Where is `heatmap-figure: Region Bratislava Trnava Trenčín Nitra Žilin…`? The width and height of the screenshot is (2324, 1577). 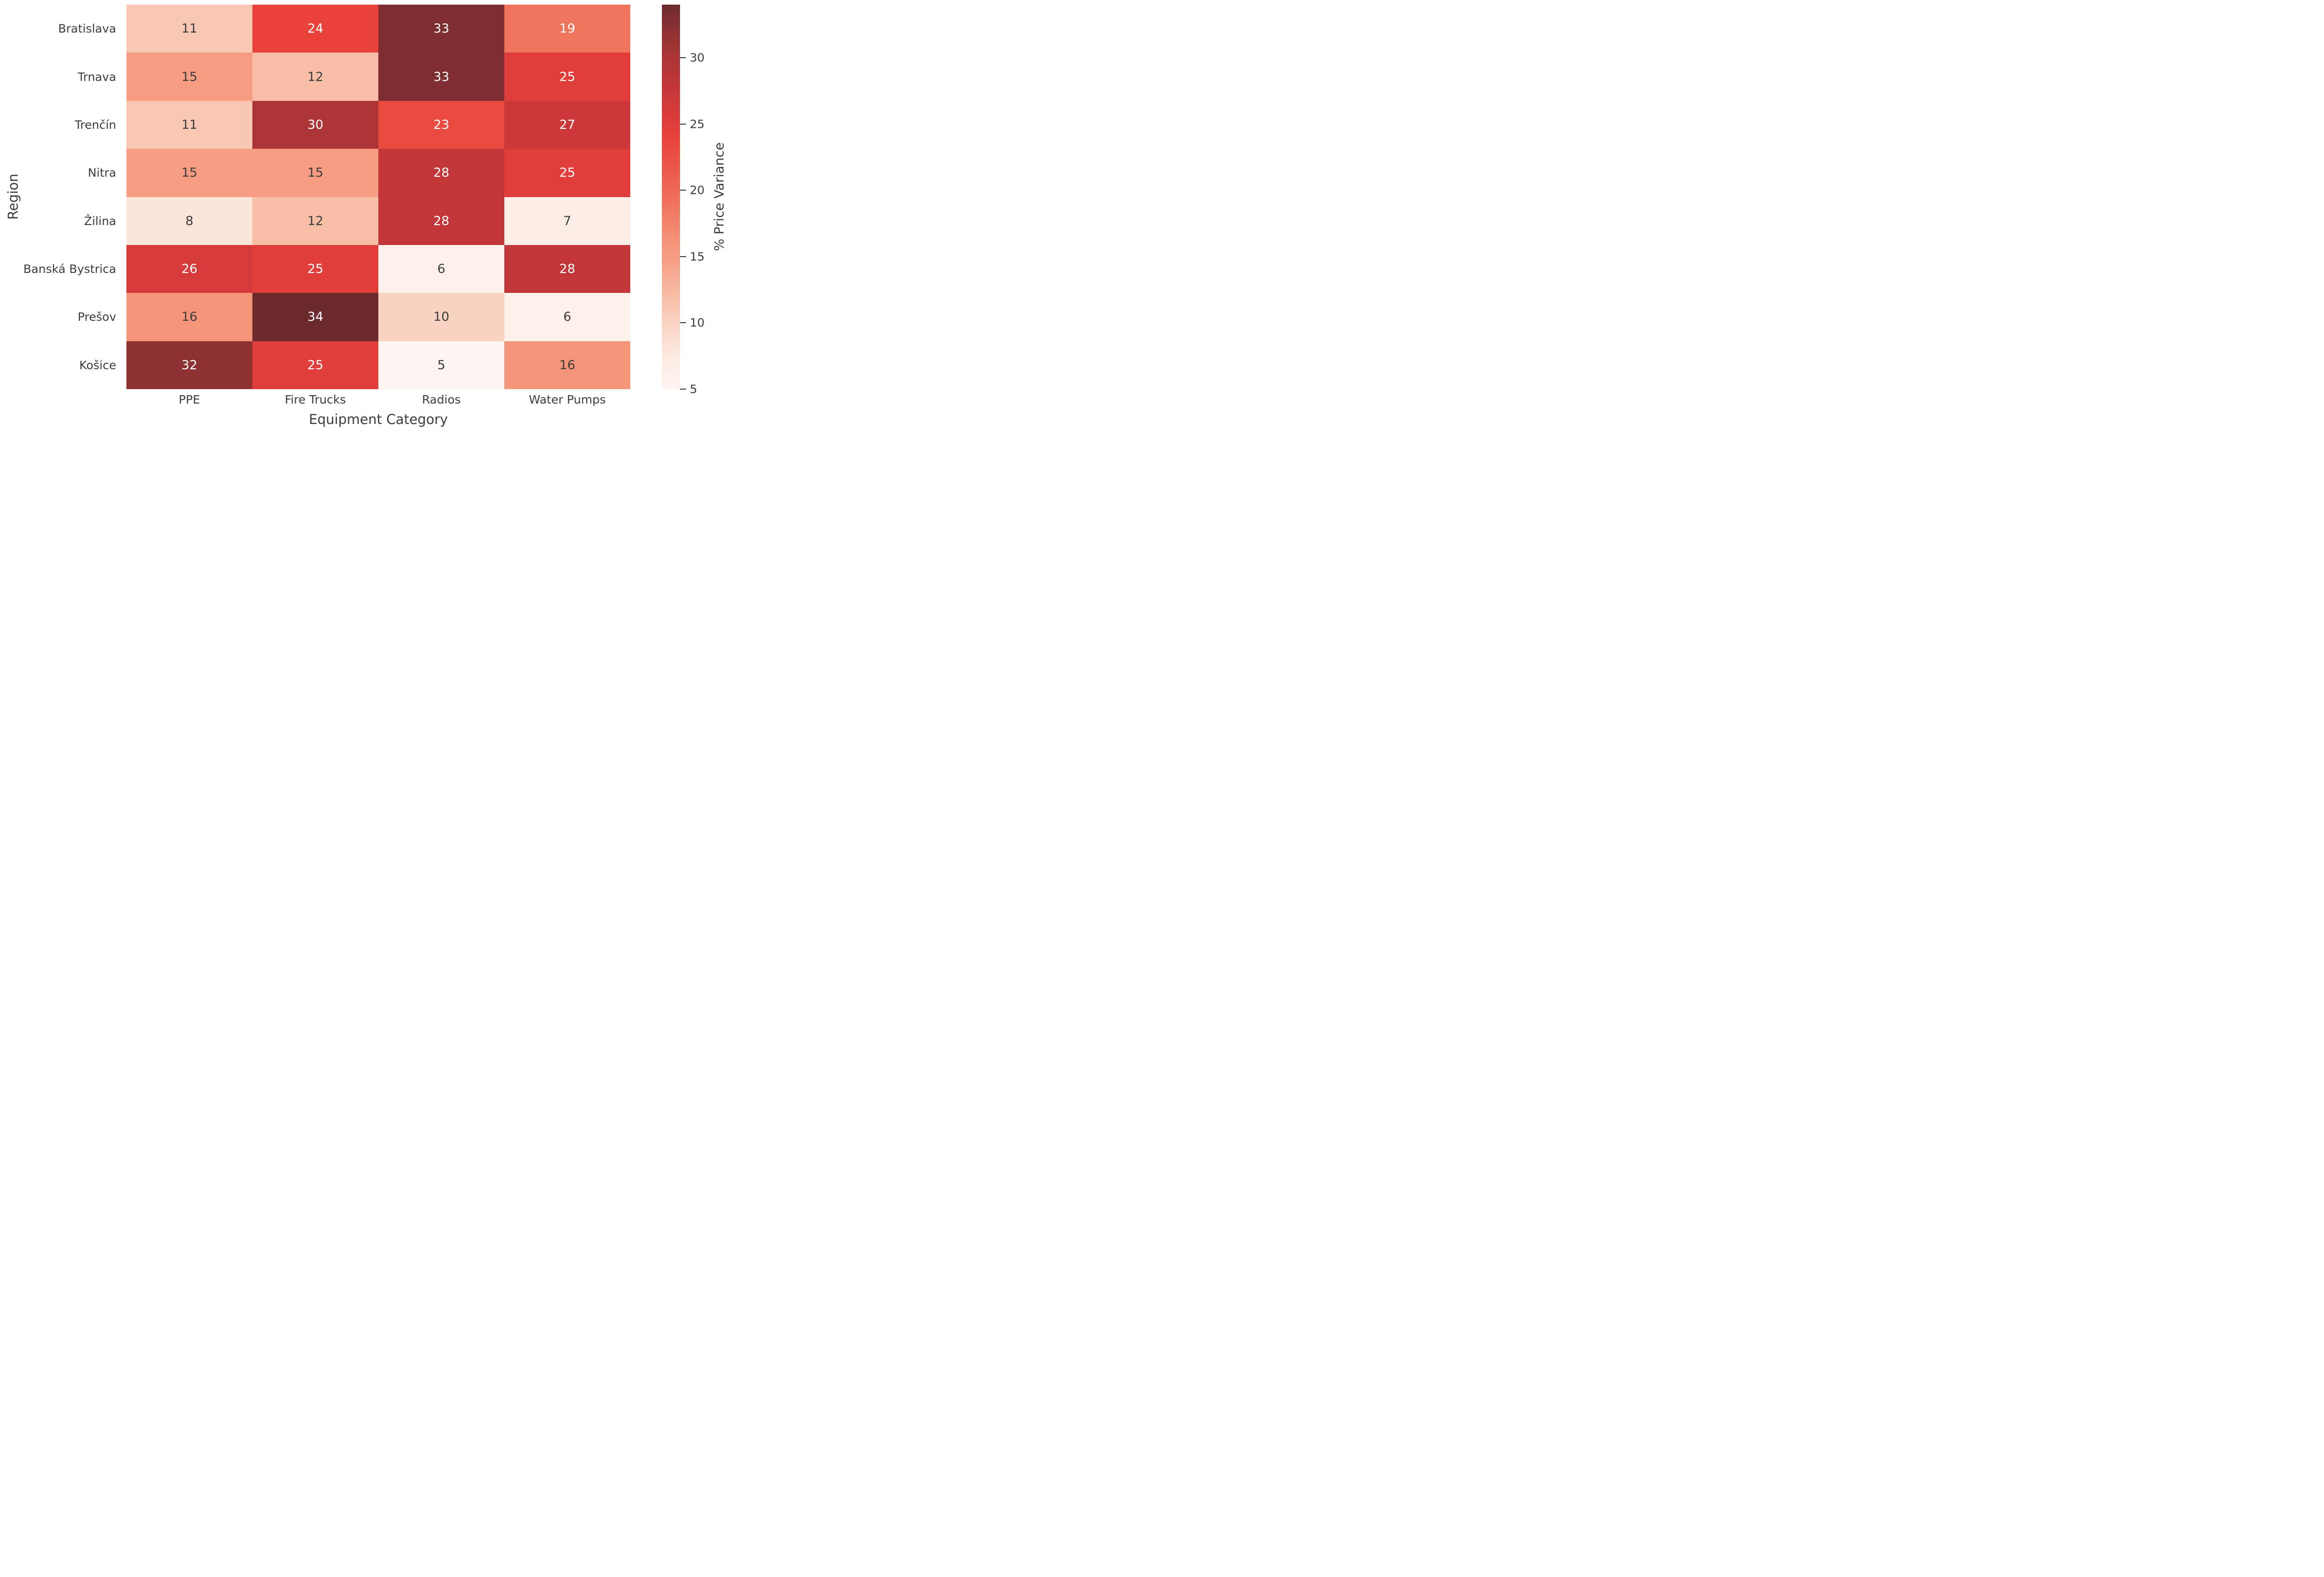
heatmap-figure: Region Bratislava Trnava Trenčín Nitra Žilin… is located at coordinates (364, 221).